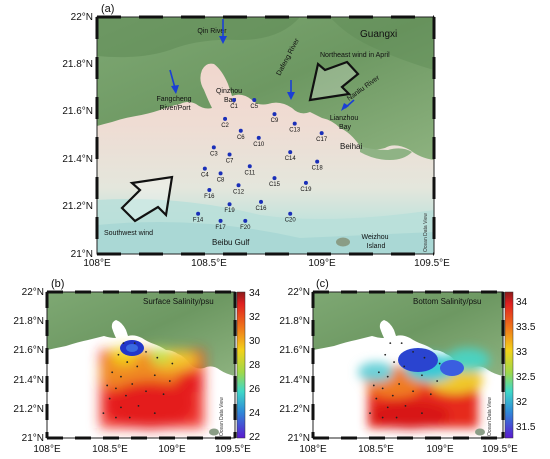 The width and height of the screenshot is (550, 459). Describe the element at coordinates (178, 301) in the screenshot. I see `title-surface-salinity: Surface Salinity/psu` at that location.